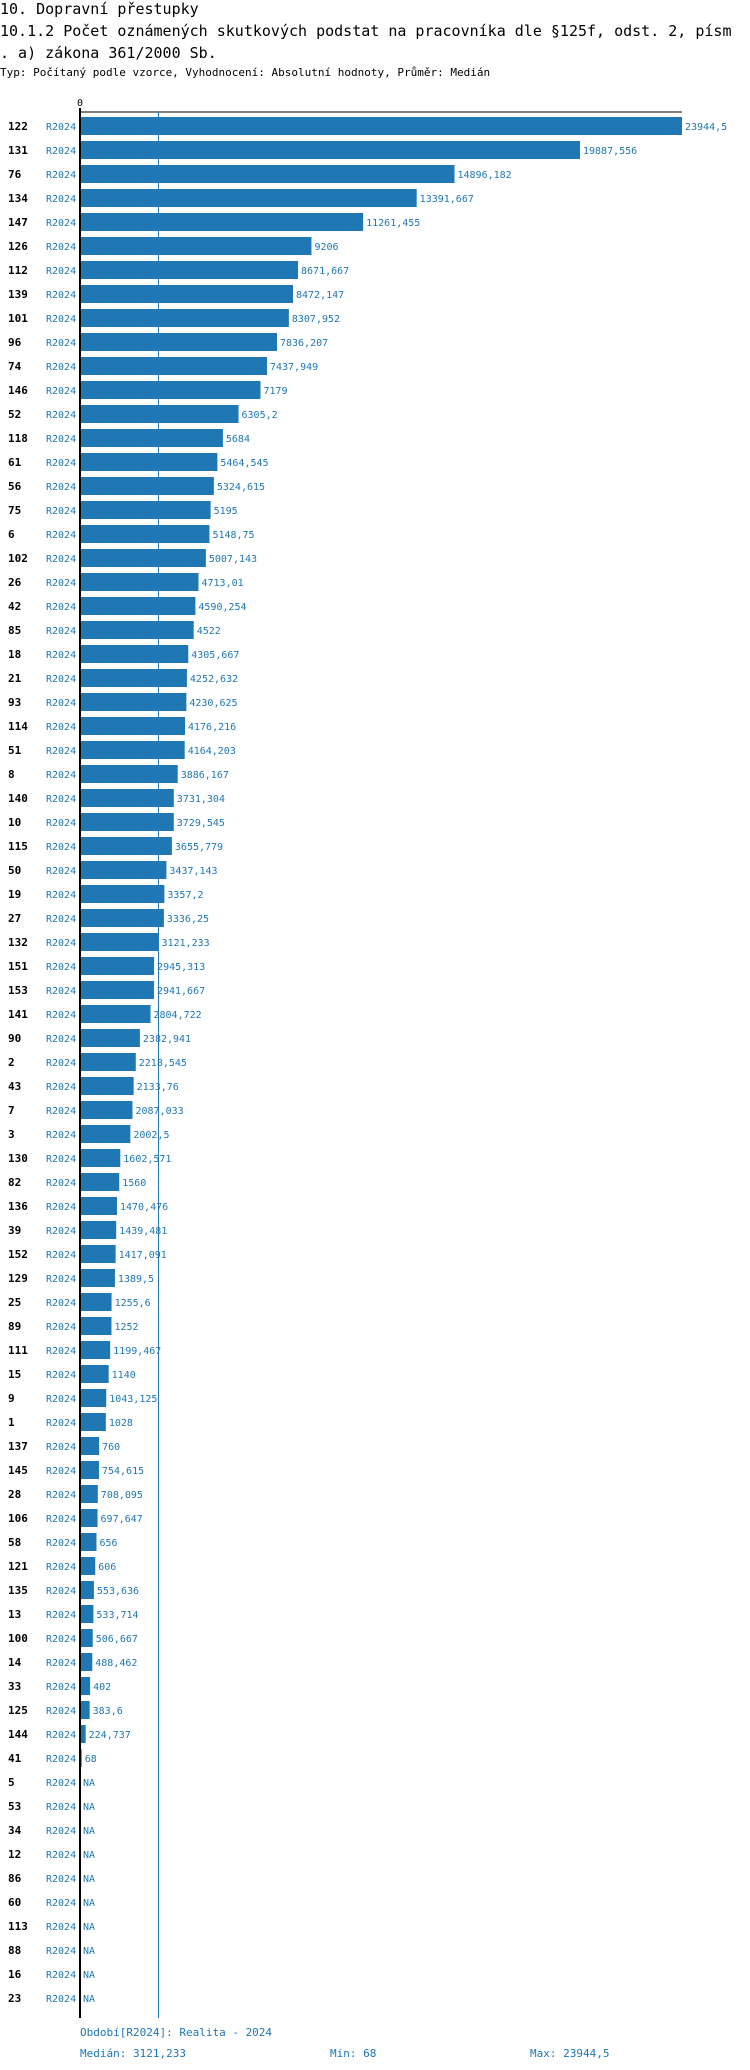 This screenshot has width=750, height=2070. What do you see at coordinates (11, 534) in the screenshot?
I see `row-id-label: 6` at bounding box center [11, 534].